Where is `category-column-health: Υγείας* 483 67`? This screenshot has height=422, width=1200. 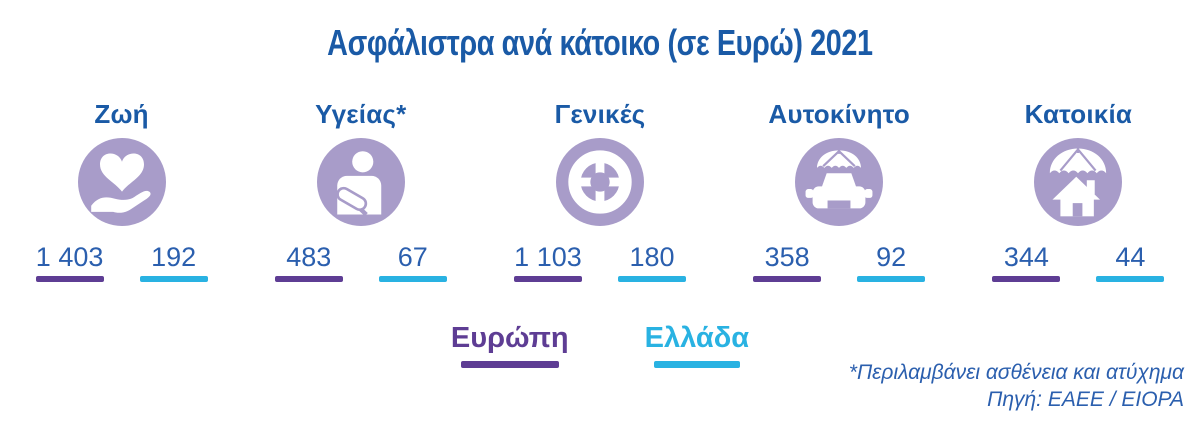 category-column-health: Υγείας* 483 67 is located at coordinates (361, 190).